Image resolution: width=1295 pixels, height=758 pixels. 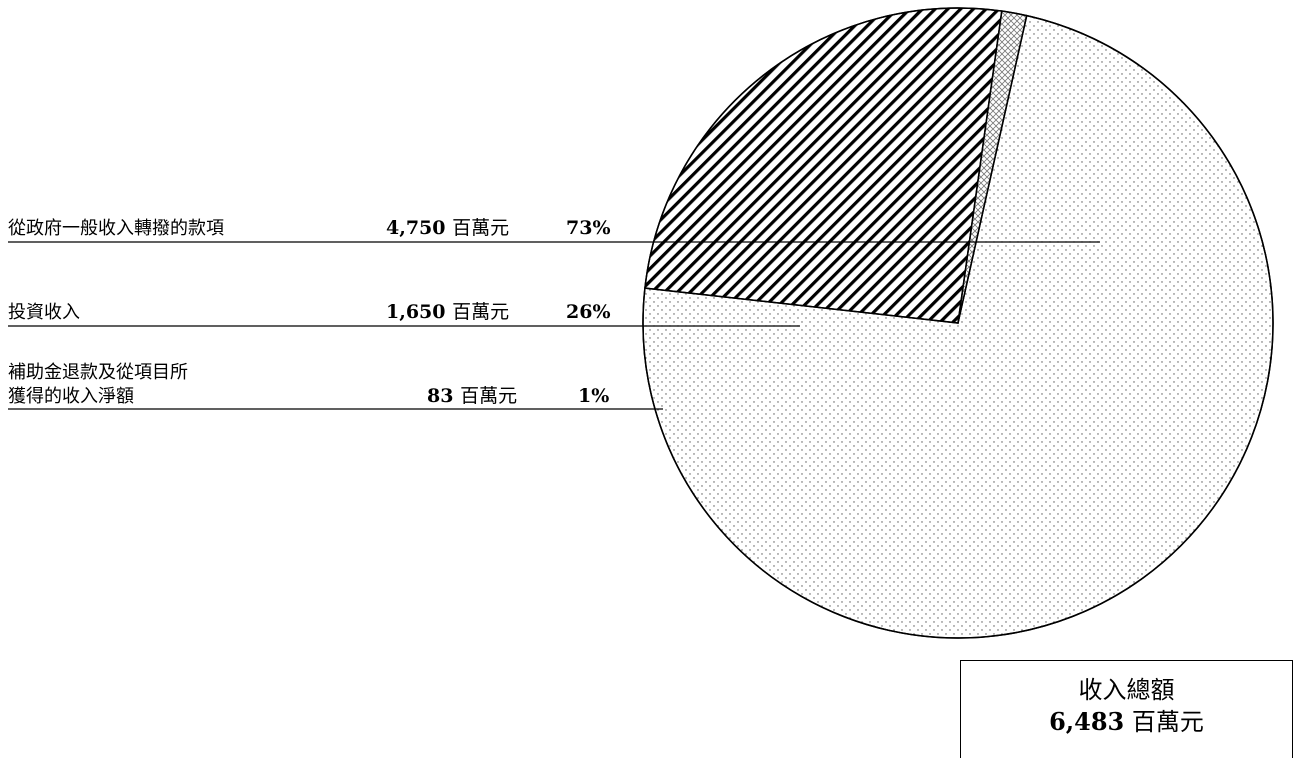 I want to click on slice-label-investment: 投資收入, so click(x=44, y=312).